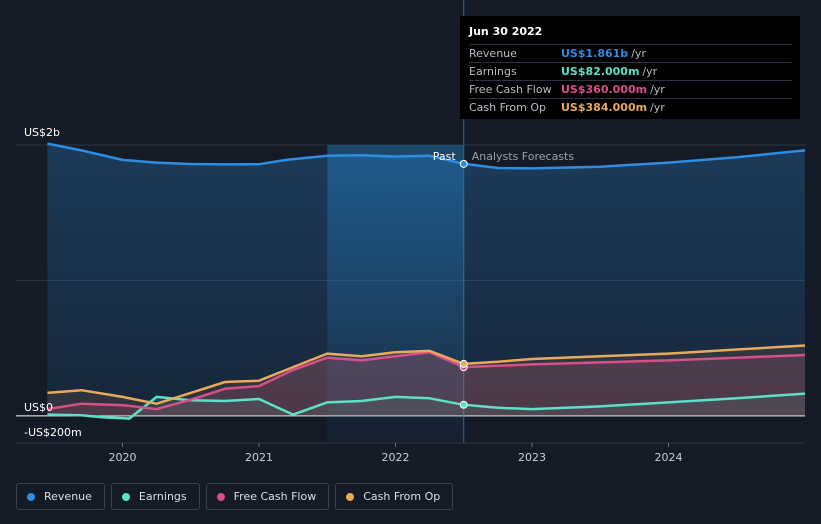 The image size is (821, 524). I want to click on y-tick-label: -US$200m, so click(53, 432).